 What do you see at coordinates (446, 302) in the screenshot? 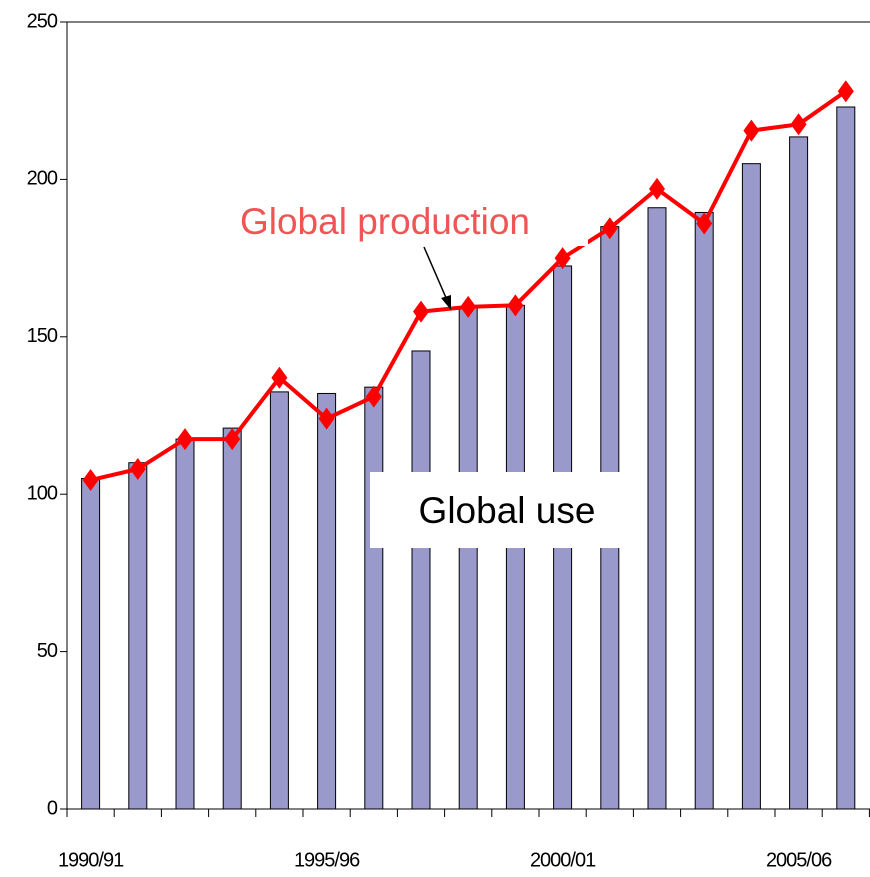
I see `arrow-head` at bounding box center [446, 302].